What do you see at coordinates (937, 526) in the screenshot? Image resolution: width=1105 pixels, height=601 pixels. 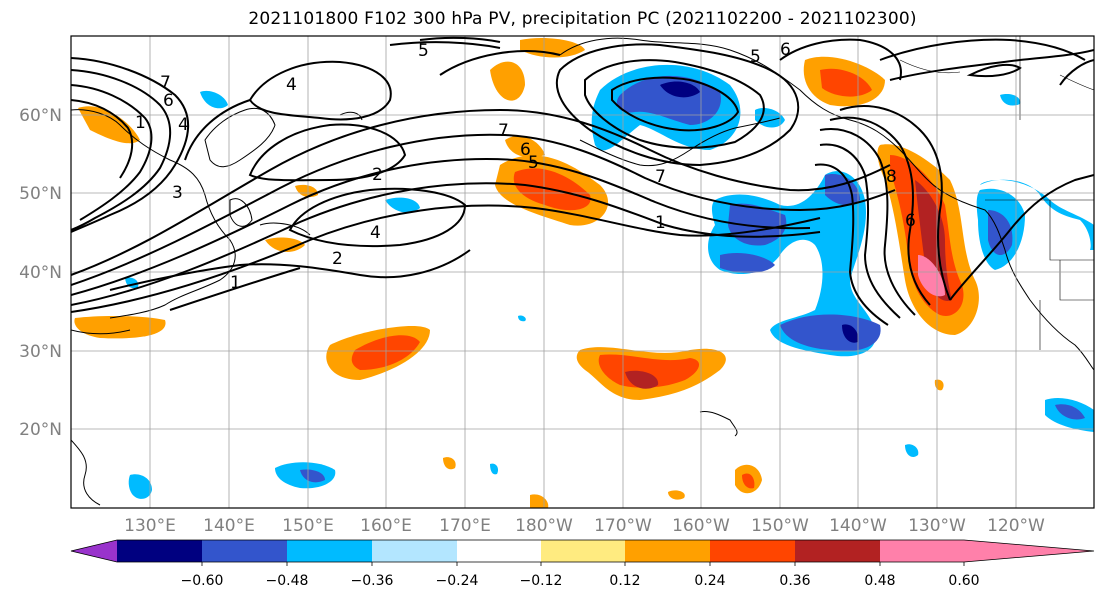 I see `lon-label: 130°W` at bounding box center [937, 526].